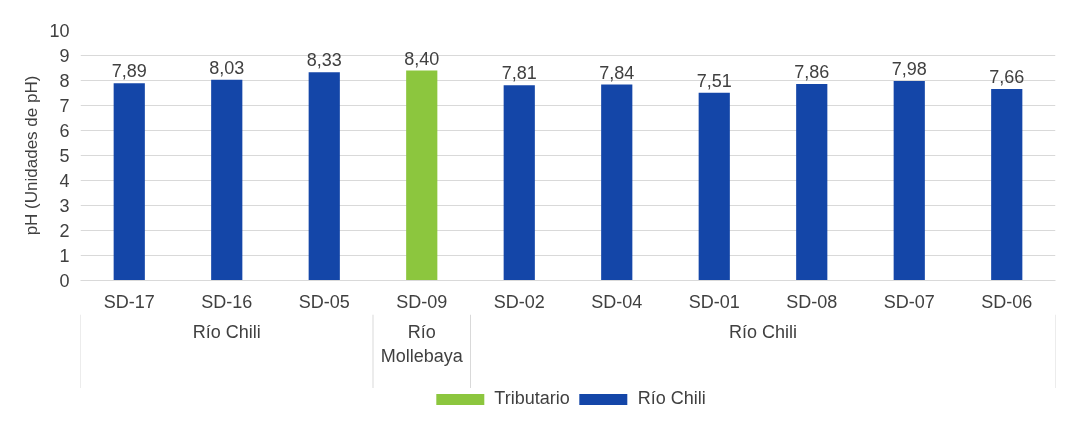 The height and width of the screenshot is (430, 1076). Describe the element at coordinates (32, 155) in the screenshot. I see `y-axis-title: pH (Unidades de pH)` at that location.